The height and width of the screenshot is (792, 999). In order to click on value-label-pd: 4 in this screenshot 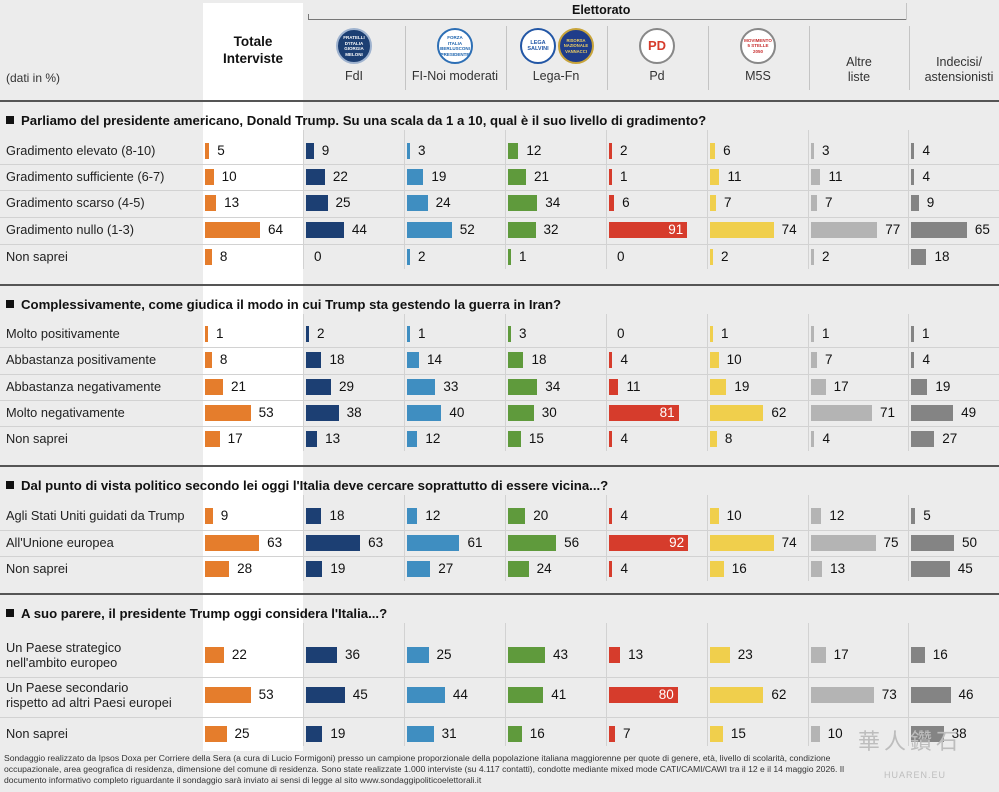, I will do `click(624, 568)`.